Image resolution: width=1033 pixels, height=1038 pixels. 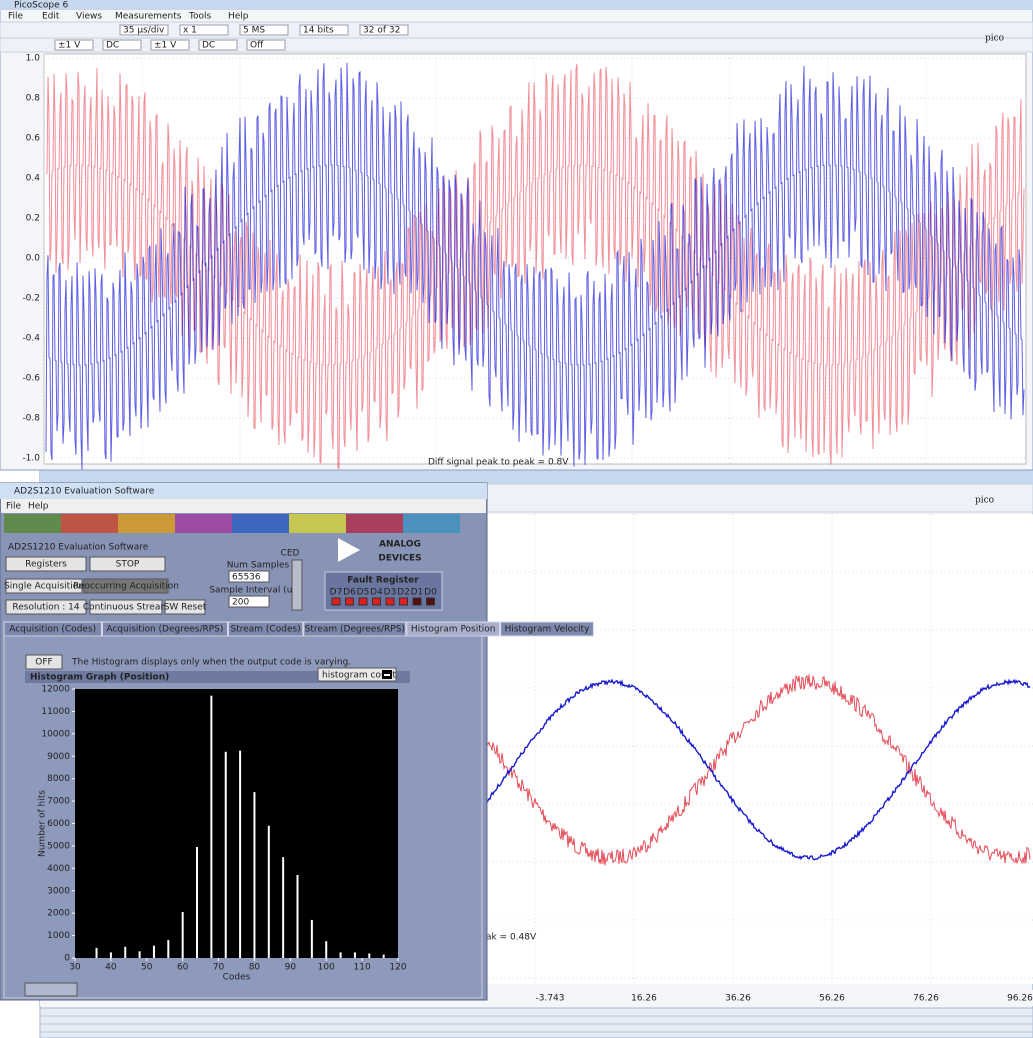 I want to click on toolbar-value: x 1, so click(x=190, y=31).